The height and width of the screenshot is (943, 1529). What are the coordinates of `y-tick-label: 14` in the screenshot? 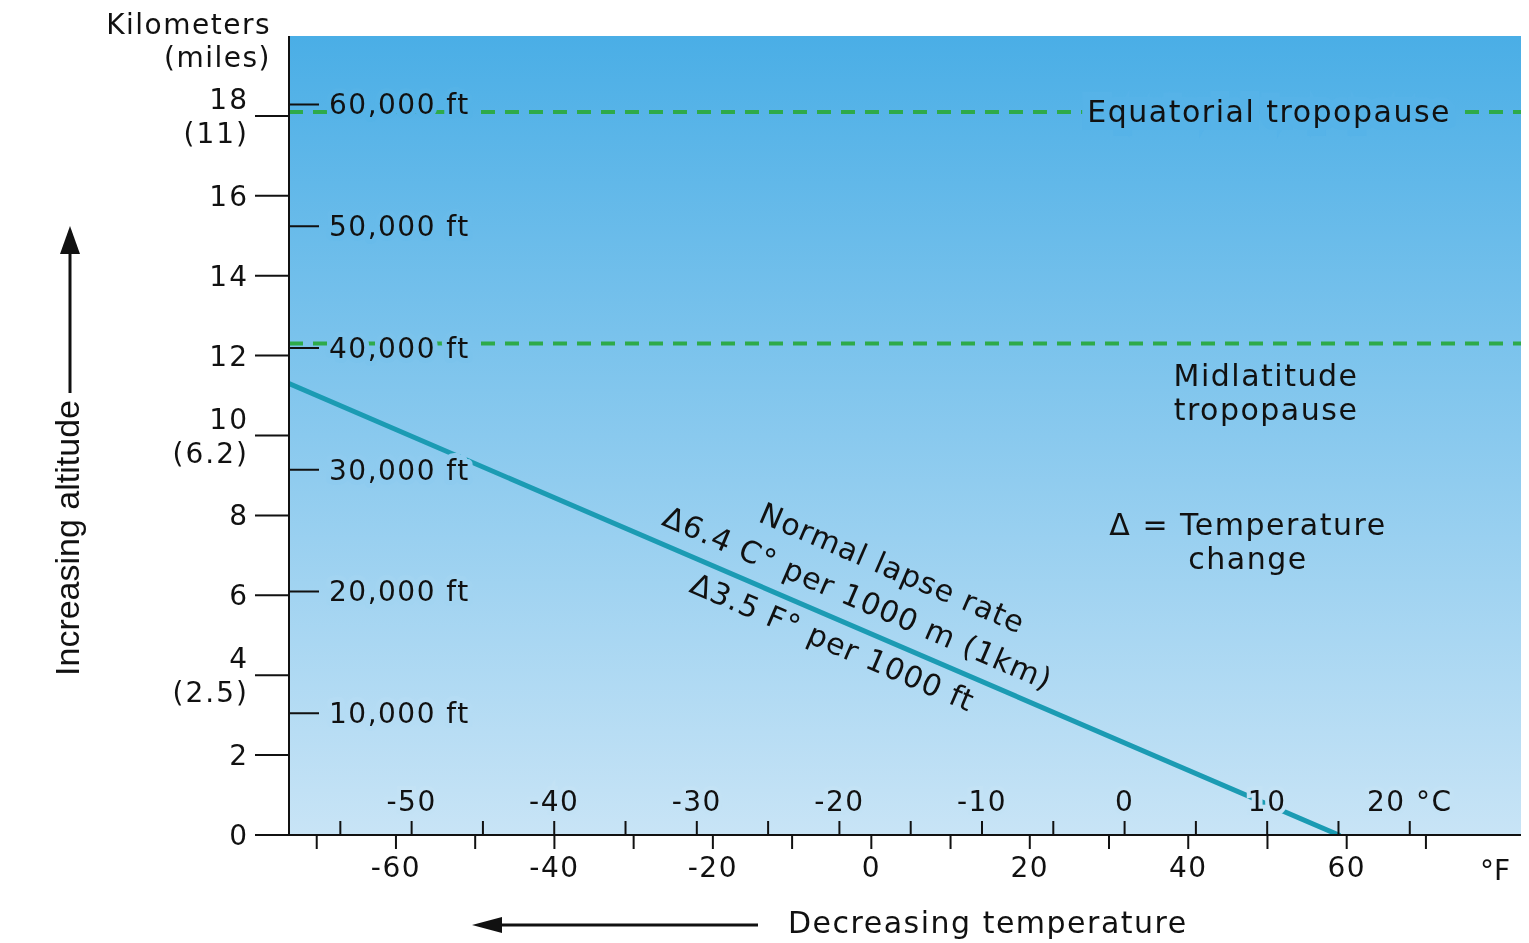 It's located at (229, 276).